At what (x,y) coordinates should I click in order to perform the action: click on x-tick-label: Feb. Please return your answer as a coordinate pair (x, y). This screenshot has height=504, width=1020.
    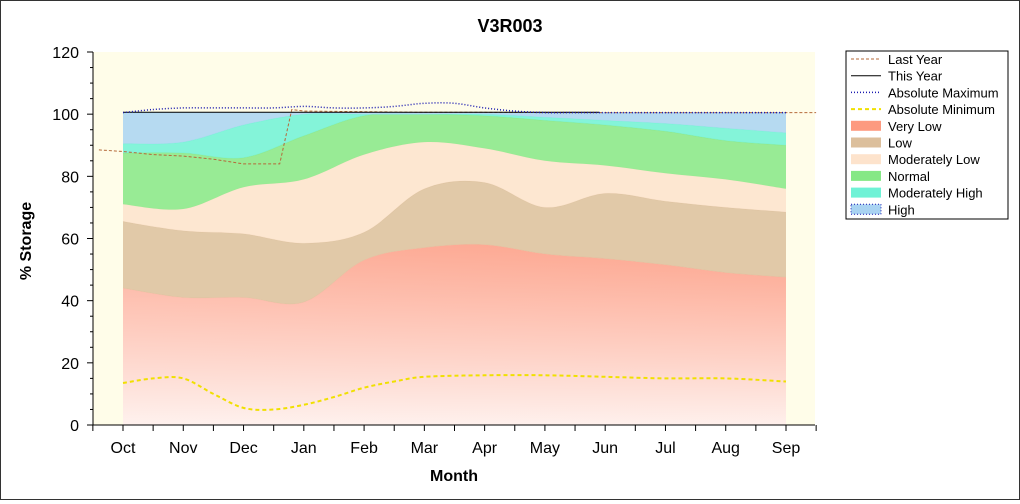
    Looking at the image, I should click on (364, 448).